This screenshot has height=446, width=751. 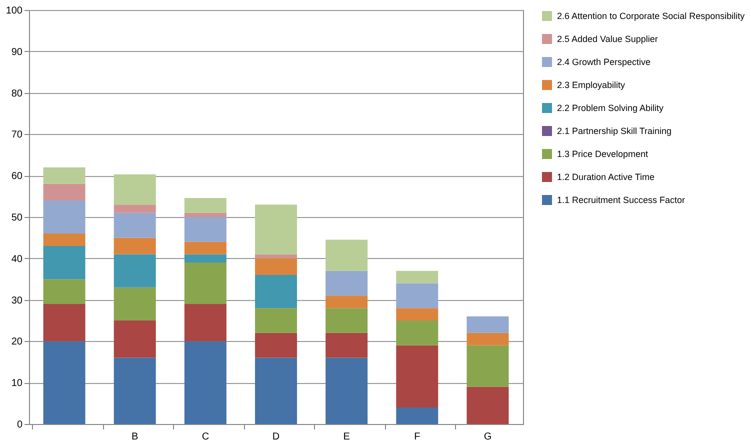 I want to click on legend-label: 2.6 Attention to Corporate Social Responsibility, so click(x=651, y=16).